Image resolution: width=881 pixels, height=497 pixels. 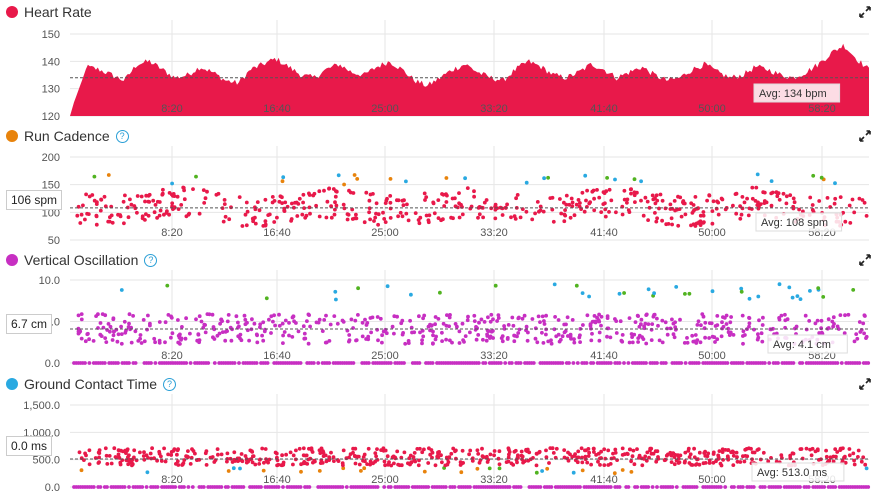 I want to click on panel-title: Heart Rate, so click(x=58, y=12).